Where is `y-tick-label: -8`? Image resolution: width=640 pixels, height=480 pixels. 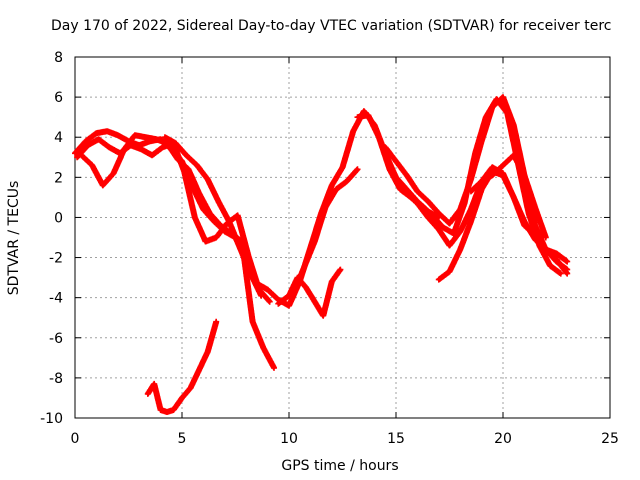
y-tick-label: -8 is located at coordinates (56, 379).